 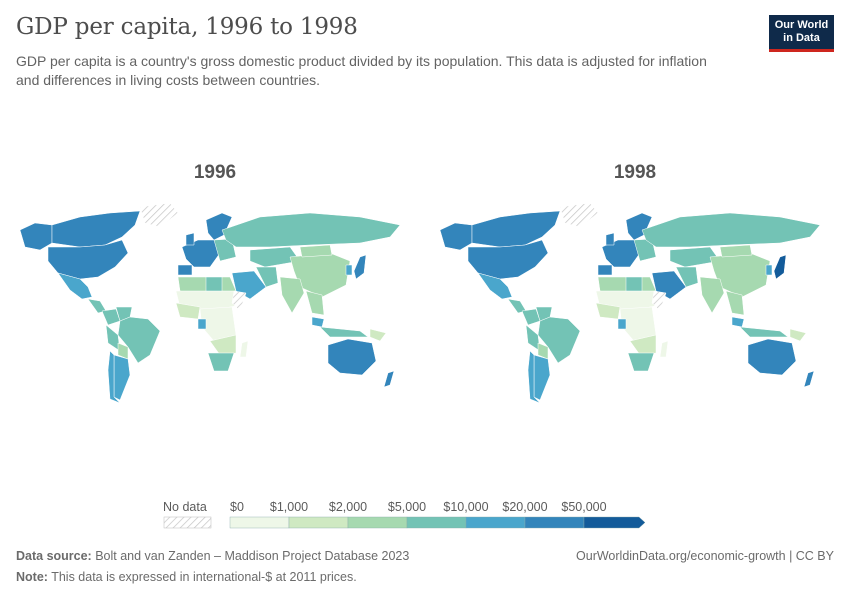 I want to click on note-label: Note:, so click(x=32, y=577).